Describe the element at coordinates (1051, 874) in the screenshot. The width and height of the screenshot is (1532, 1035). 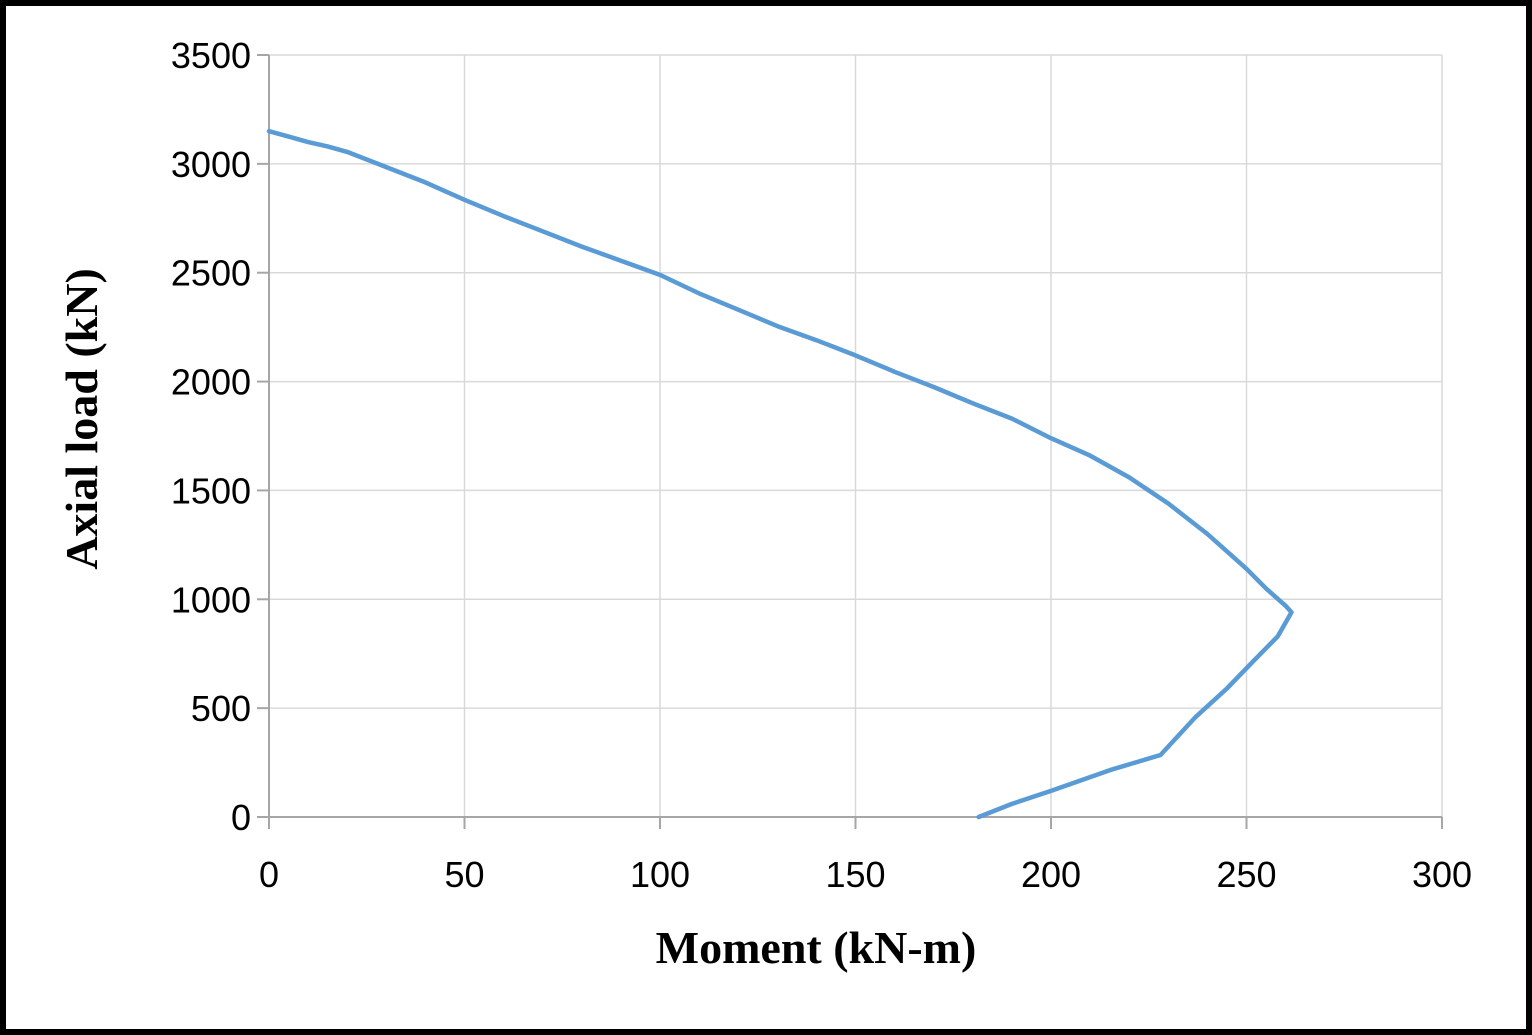
I see `x-tick-label: 200` at that location.